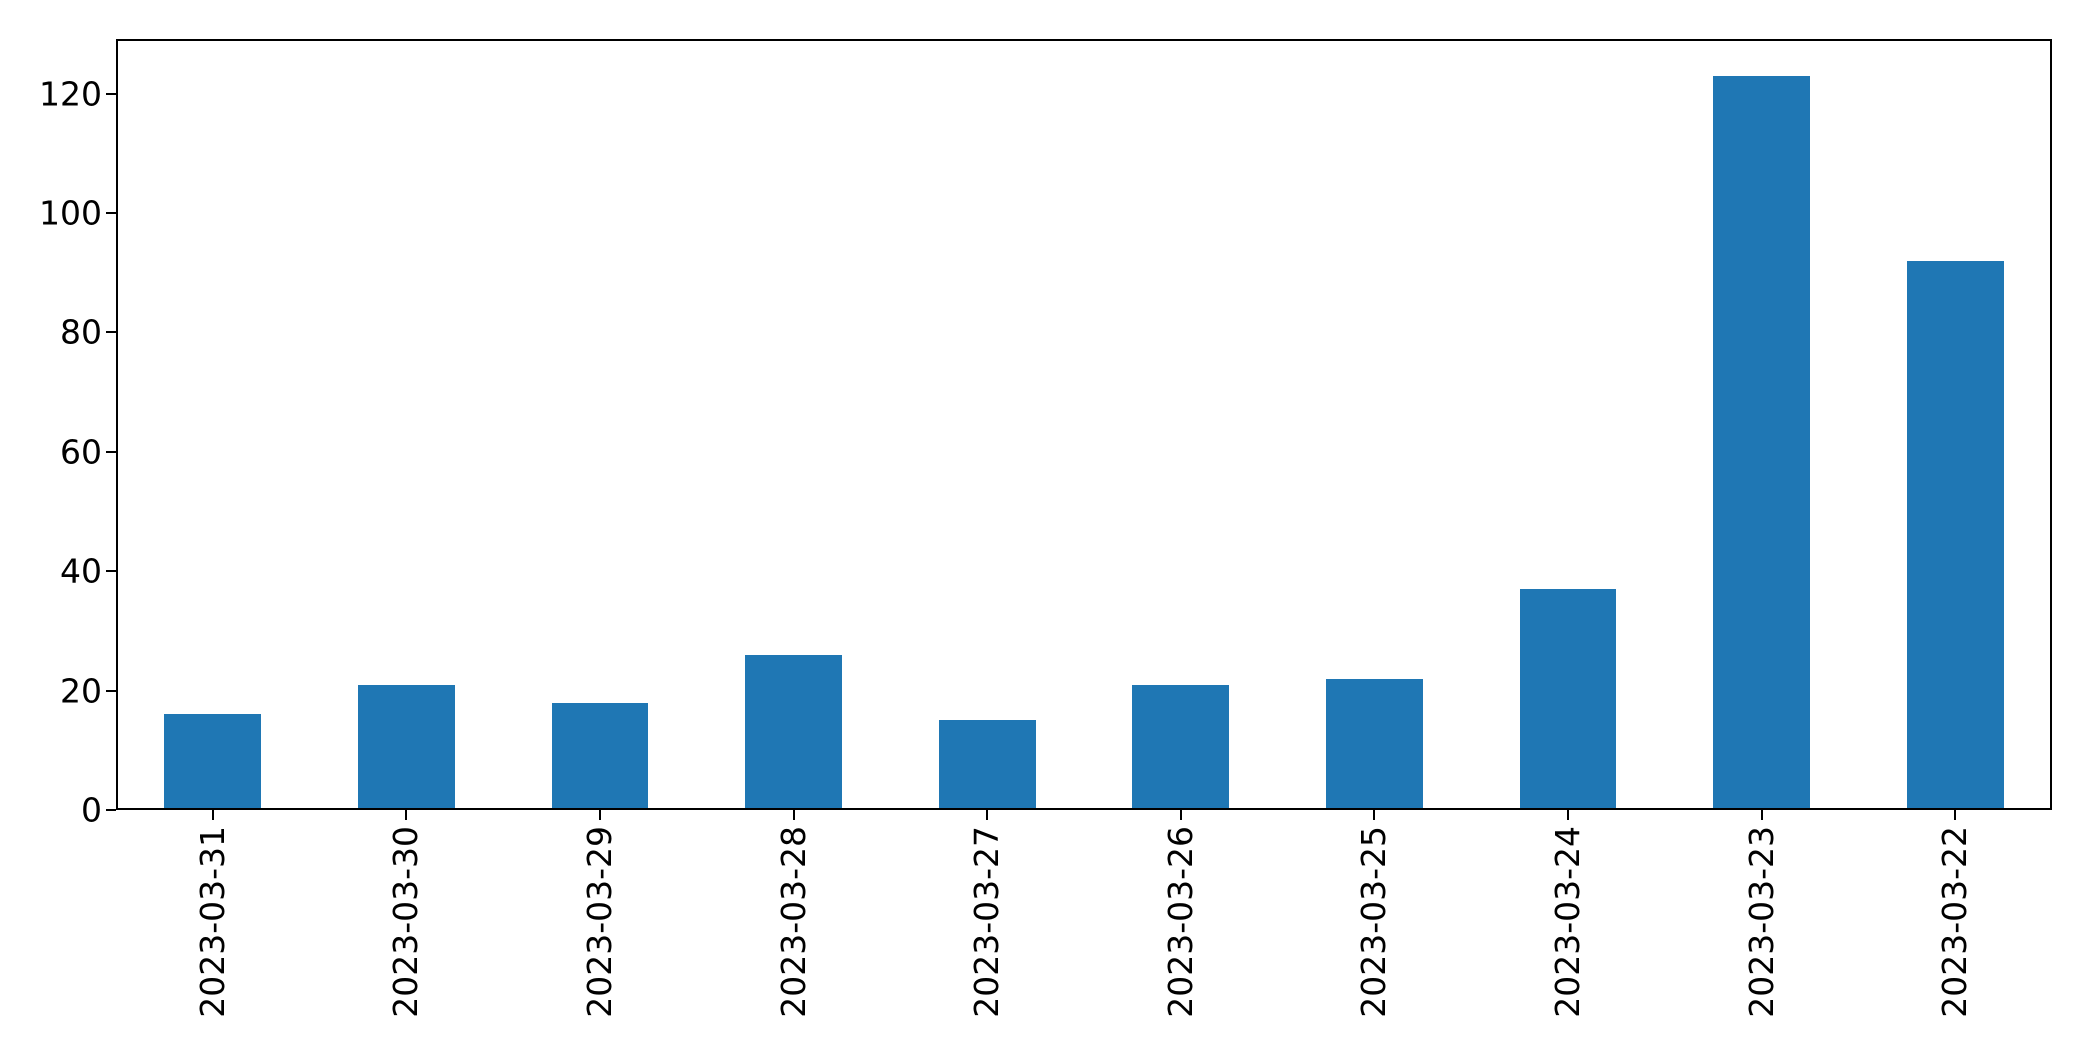 The height and width of the screenshot is (1061, 2093). What do you see at coordinates (1374, 922) in the screenshot?
I see `x-tick-label: 2023-03-25` at bounding box center [1374, 922].